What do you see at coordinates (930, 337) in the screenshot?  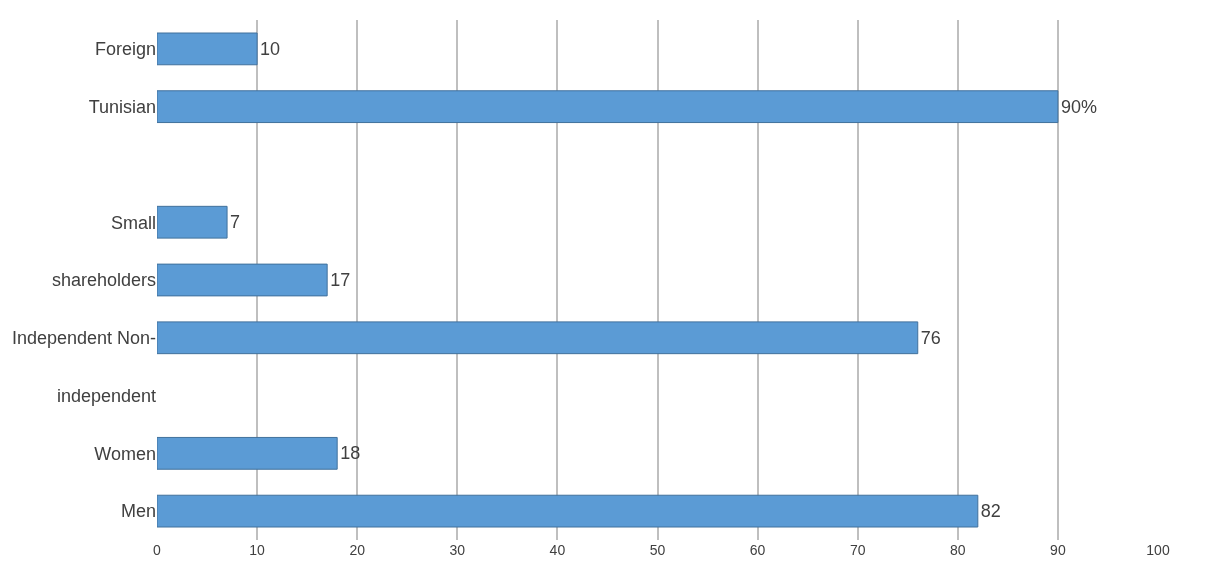 I see `data-label: 76` at bounding box center [930, 337].